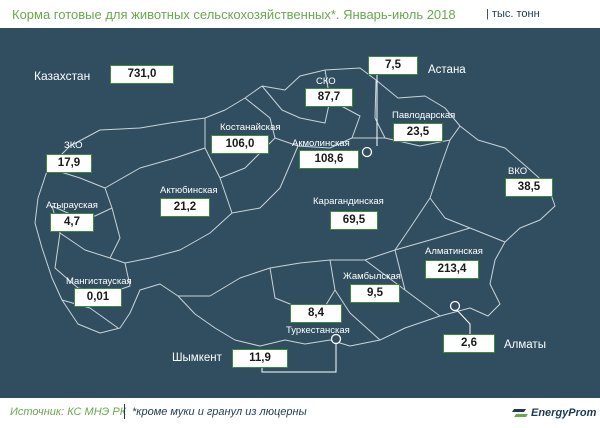  I want to click on region-label-kostanay: Костанайская, so click(250, 127).